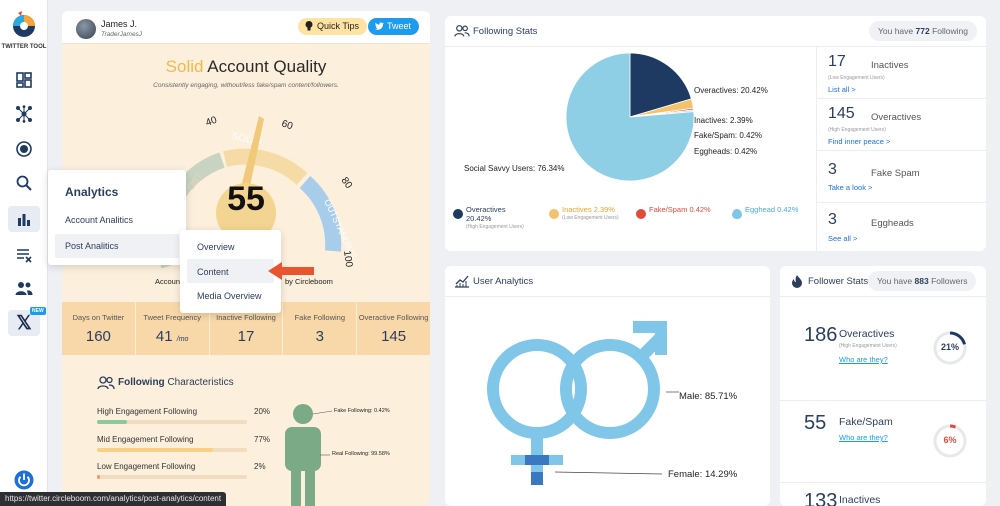 The width and height of the screenshot is (1000, 506). Describe the element at coordinates (213, 272) in the screenshot. I see `submenu-content: Content` at that location.